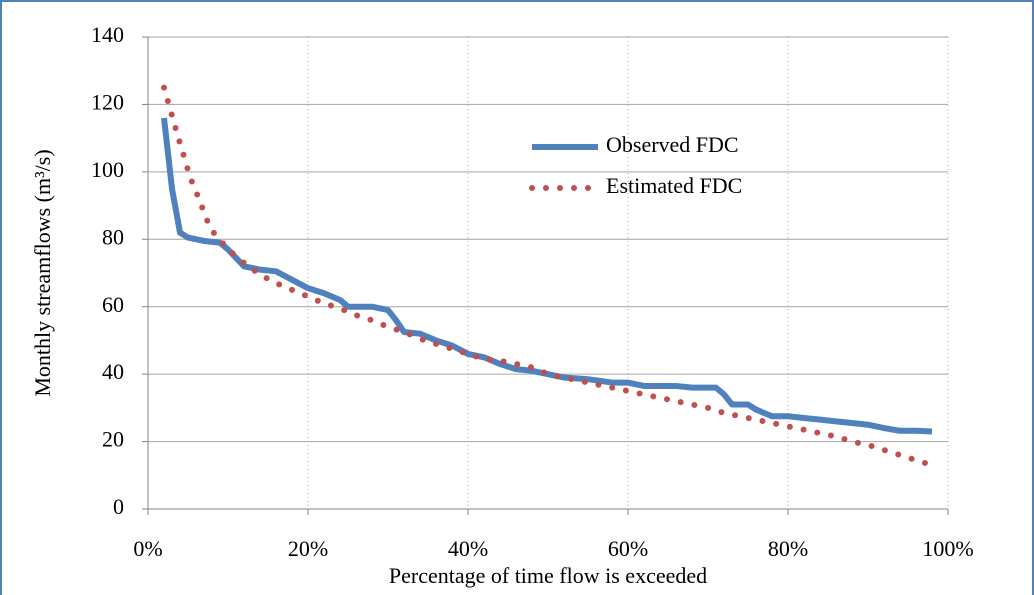 The image size is (1034, 595). I want to click on x-tick-label: 100%, so click(947, 548).